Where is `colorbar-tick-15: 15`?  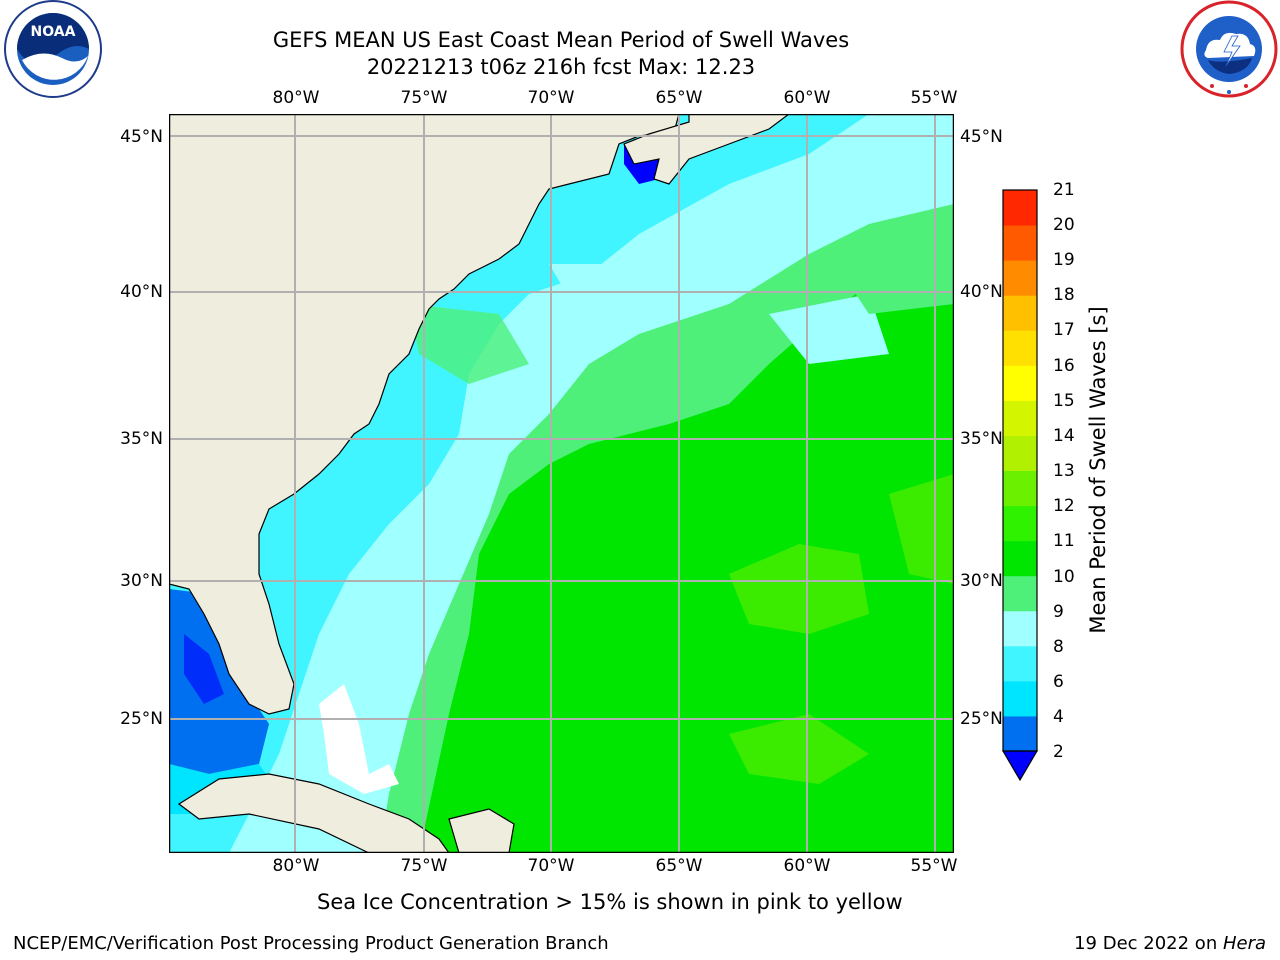
colorbar-tick-15: 15 is located at coordinates (1064, 401).